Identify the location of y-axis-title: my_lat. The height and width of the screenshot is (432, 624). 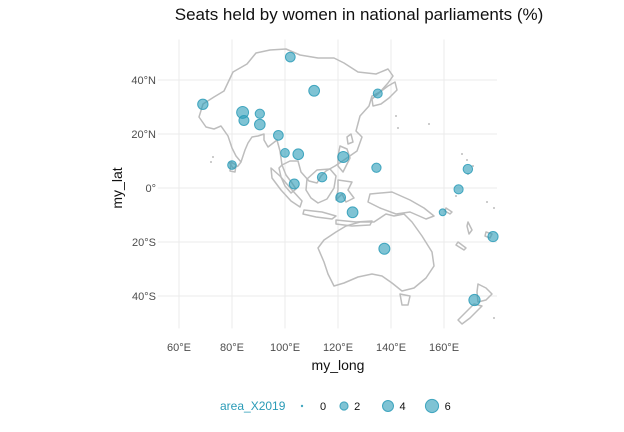
(117, 187).